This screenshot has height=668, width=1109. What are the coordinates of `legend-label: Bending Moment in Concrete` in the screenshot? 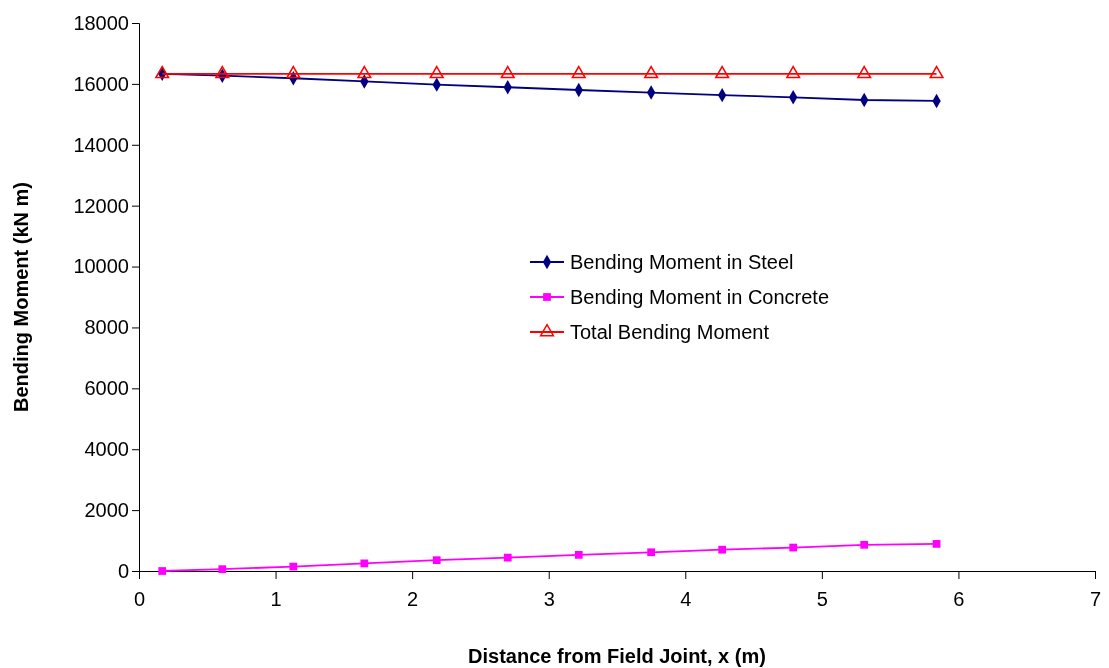 It's located at (700, 297).